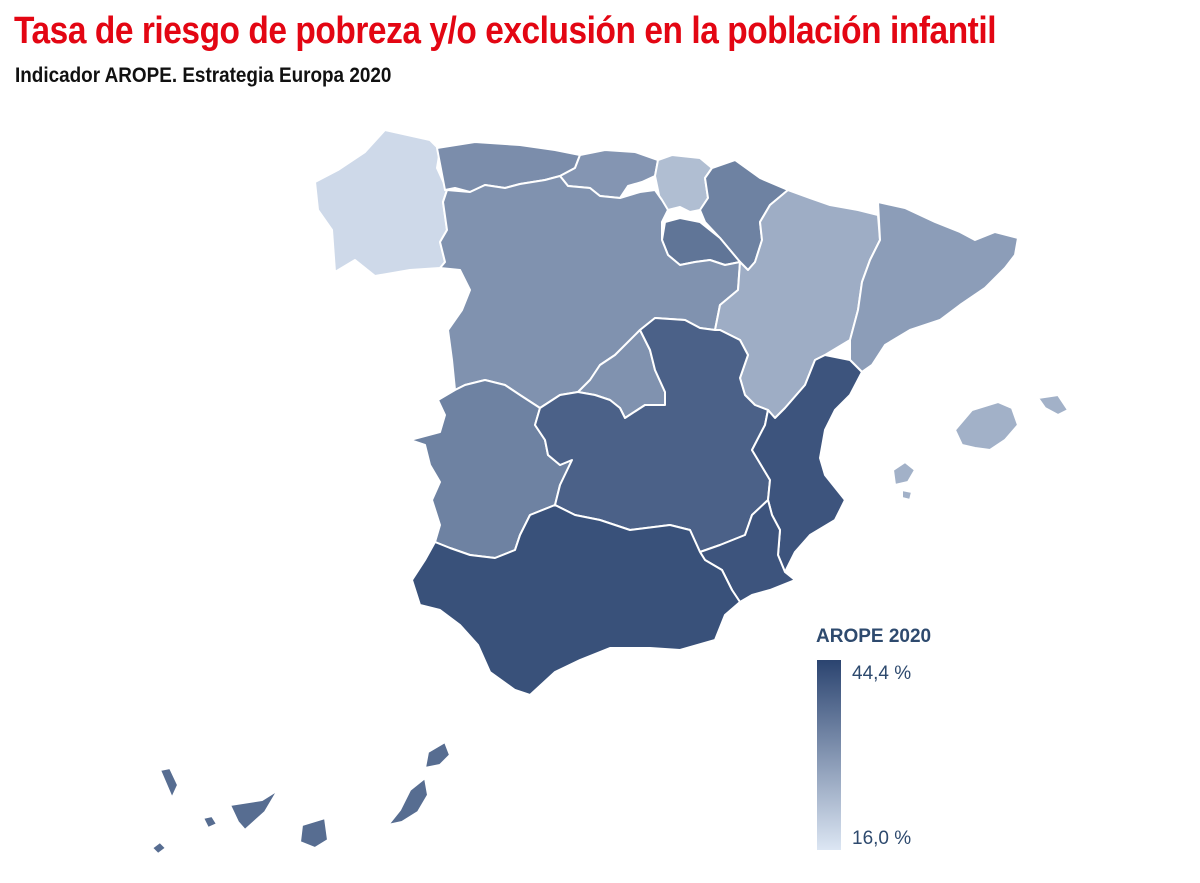 The height and width of the screenshot is (883, 1200). What do you see at coordinates (408, 801) in the screenshot?
I see `region-canarias-fuerteventura` at bounding box center [408, 801].